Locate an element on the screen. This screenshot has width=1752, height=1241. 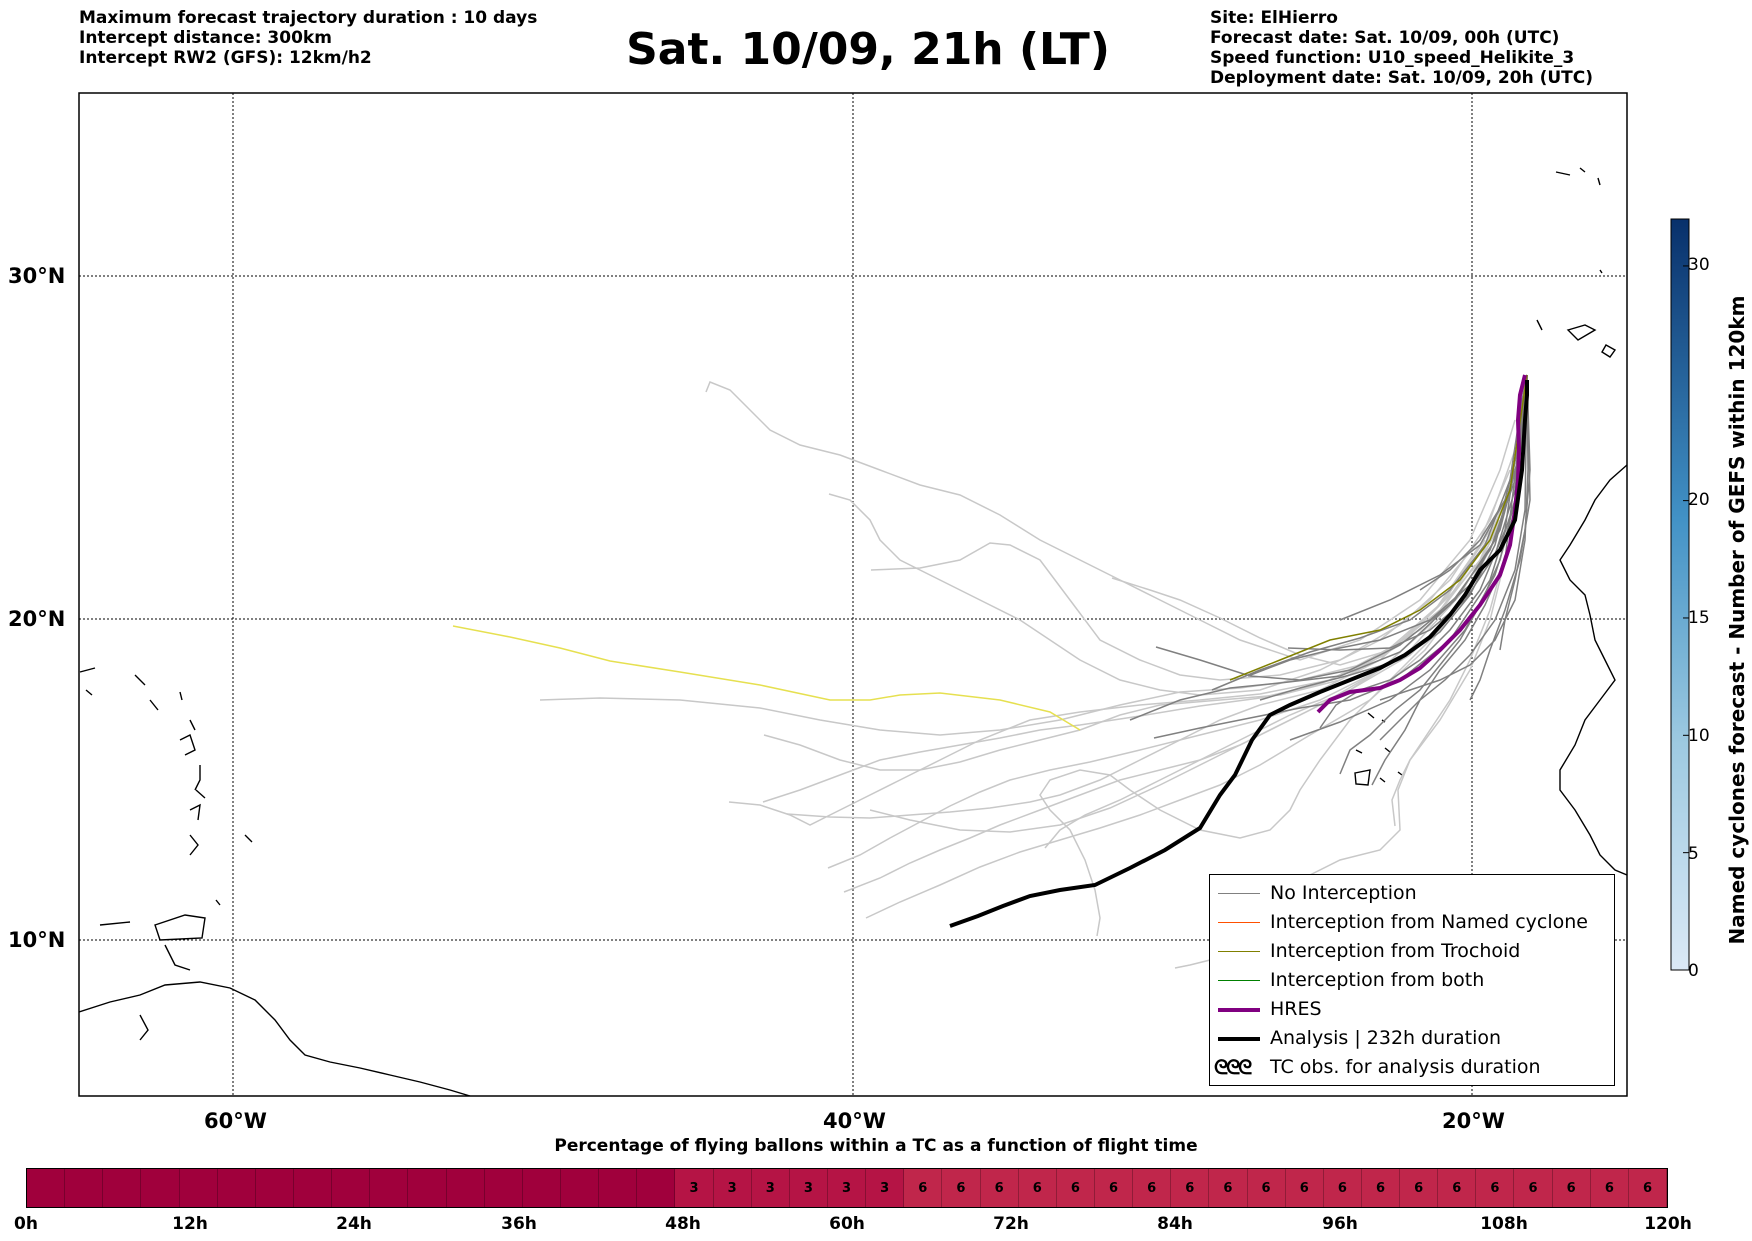
cape-verde-islands is located at coordinates (1378, 749).